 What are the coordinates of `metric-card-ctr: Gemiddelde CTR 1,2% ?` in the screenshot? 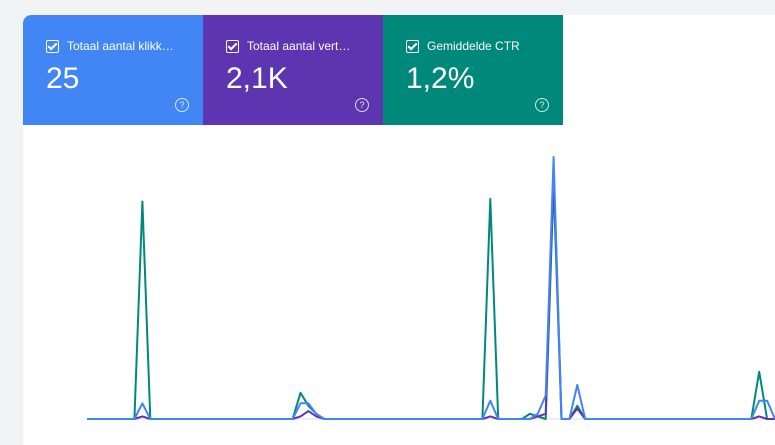 It's located at (473, 70).